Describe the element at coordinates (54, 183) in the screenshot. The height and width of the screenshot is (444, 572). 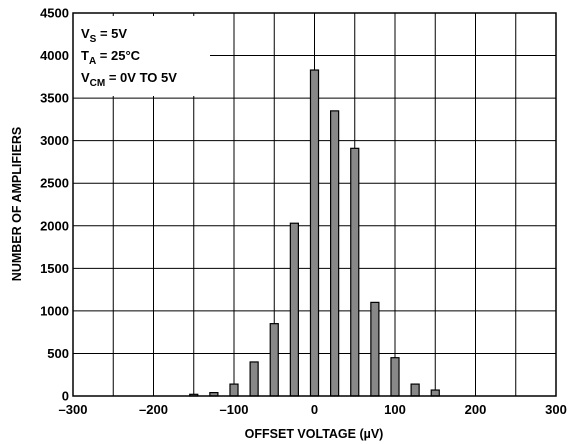
I see `y-tick-label: 2500` at that location.